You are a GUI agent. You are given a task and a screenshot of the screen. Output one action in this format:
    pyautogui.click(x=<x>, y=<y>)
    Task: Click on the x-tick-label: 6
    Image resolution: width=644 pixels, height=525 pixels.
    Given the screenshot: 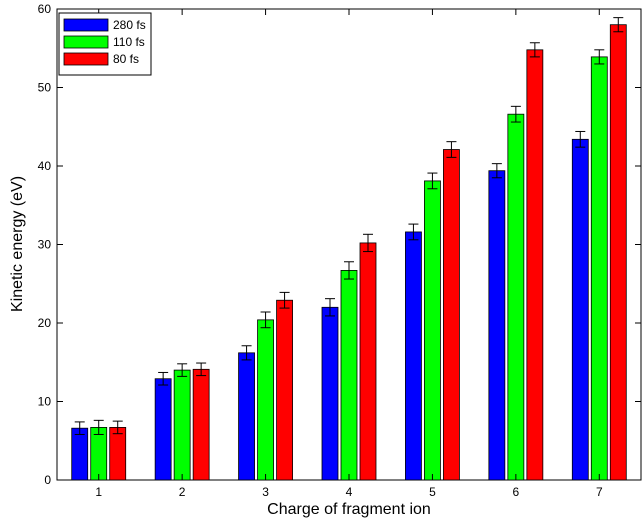 What is the action you would take?
    pyautogui.click(x=516, y=492)
    